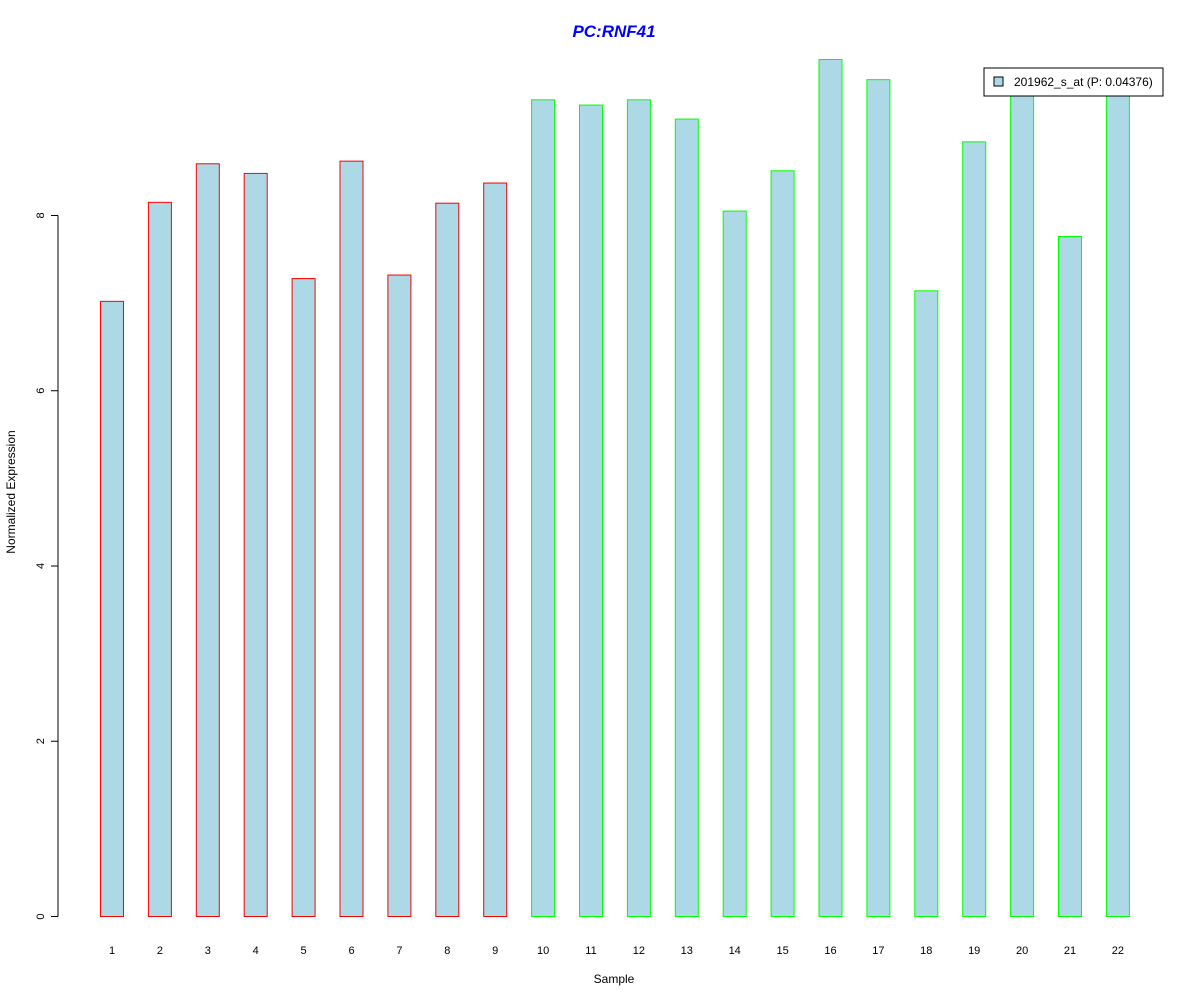 This screenshot has width=1200, height=1000. Describe the element at coordinates (41, 215) in the screenshot. I see `y-tick-label: 8` at that location.